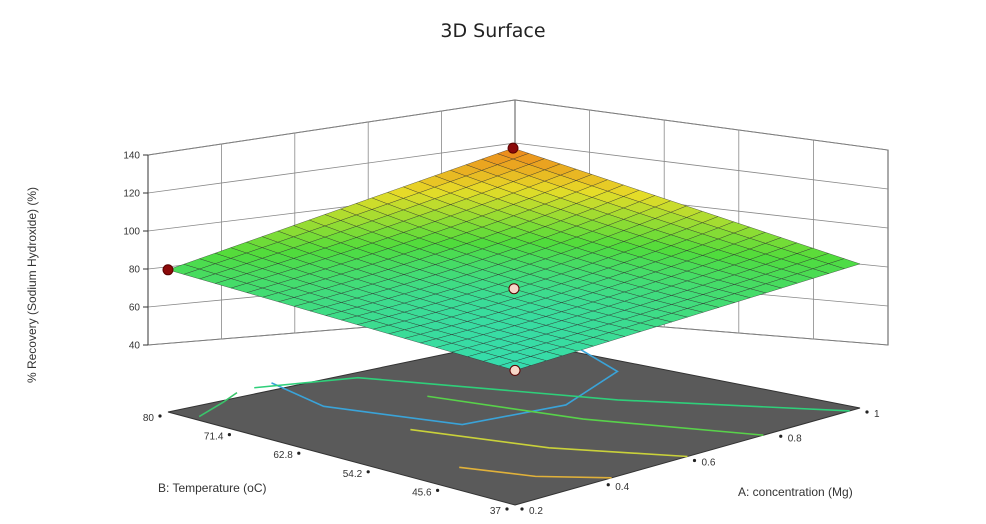 The width and height of the screenshot is (986, 524). Describe the element at coordinates (622, 487) in the screenshot. I see `x-tick-label: 0.4` at that location.